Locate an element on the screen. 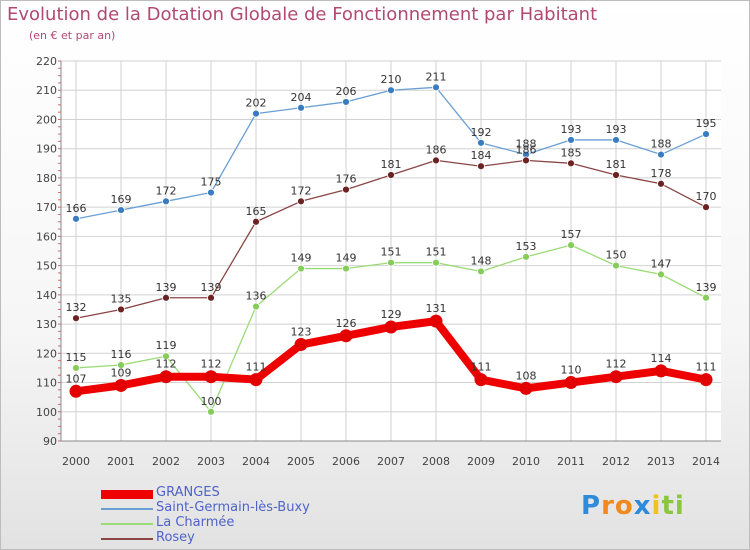 The height and width of the screenshot is (550, 750). x-tick-label: 2001 is located at coordinates (121, 461).